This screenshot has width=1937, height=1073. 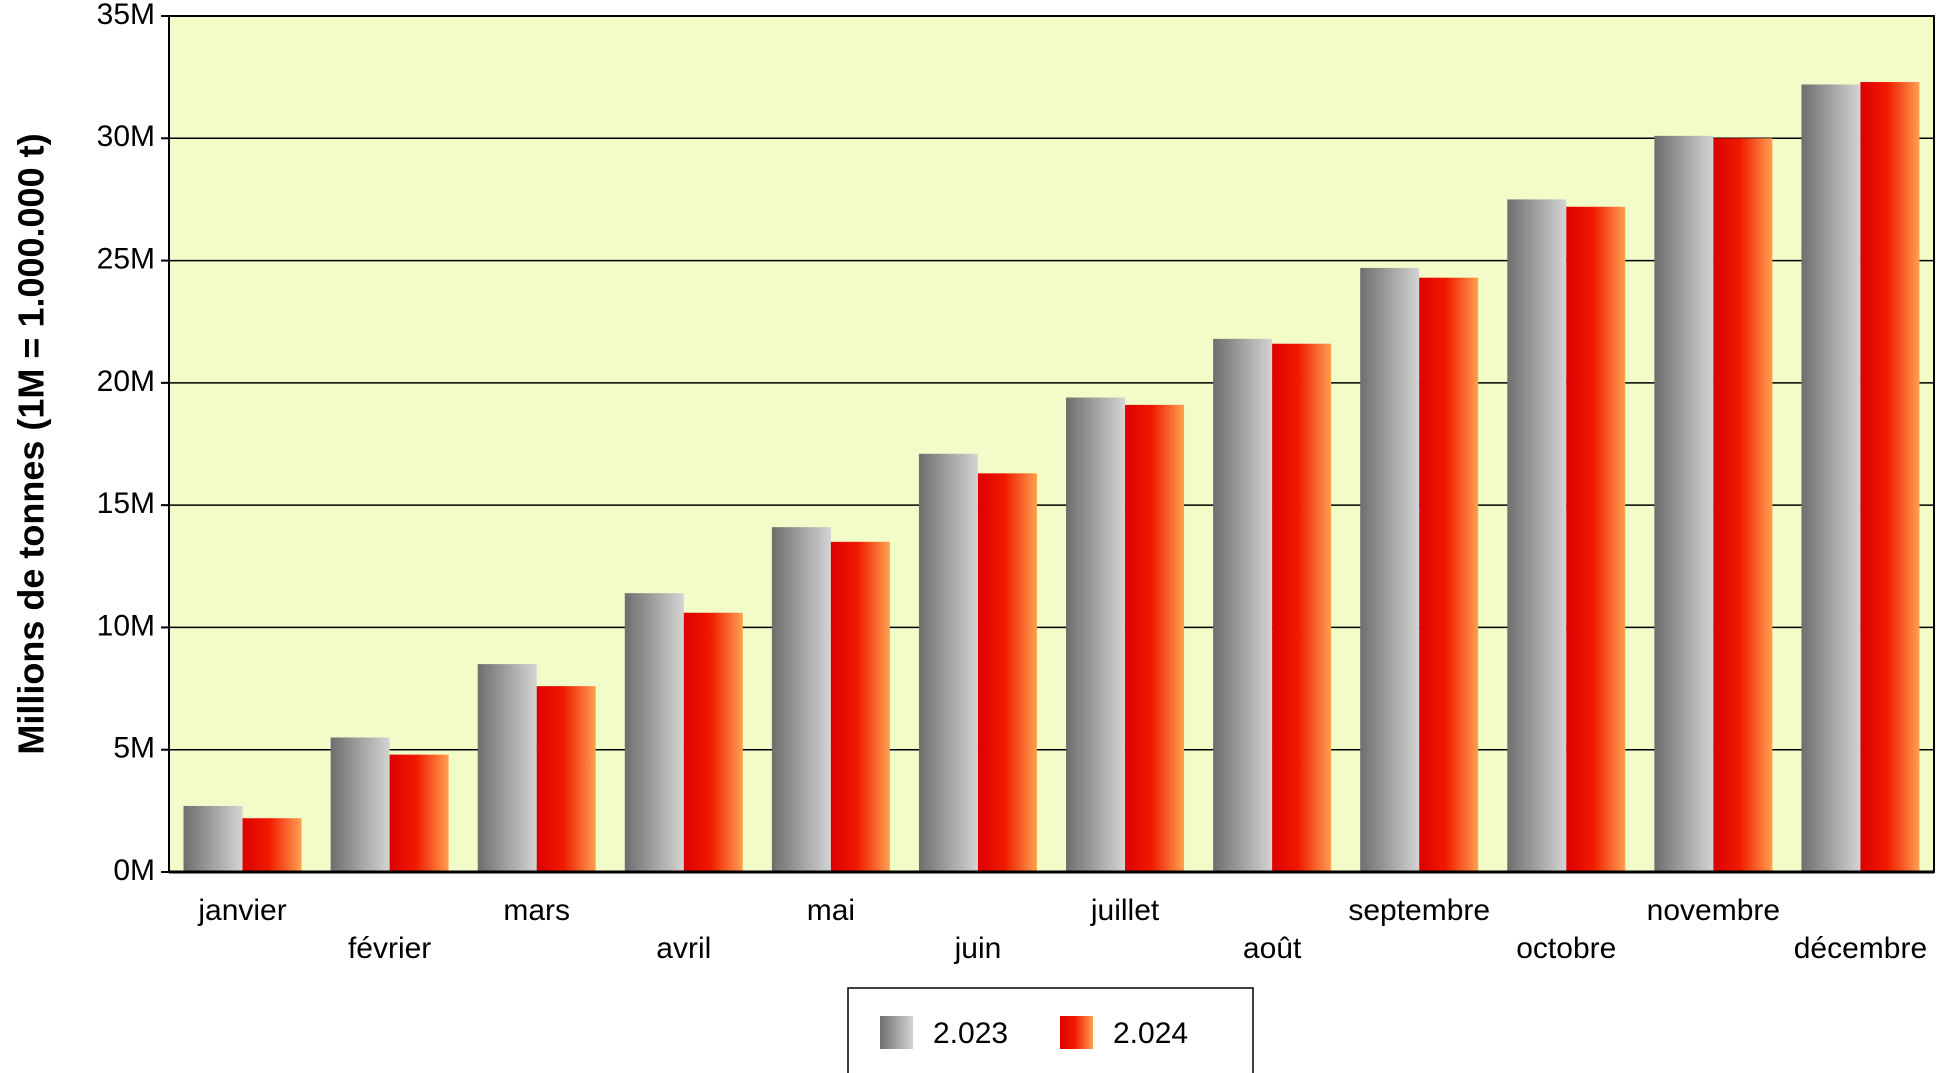 What do you see at coordinates (126, 136) in the screenshot?
I see `y-tick-label: 30M` at bounding box center [126, 136].